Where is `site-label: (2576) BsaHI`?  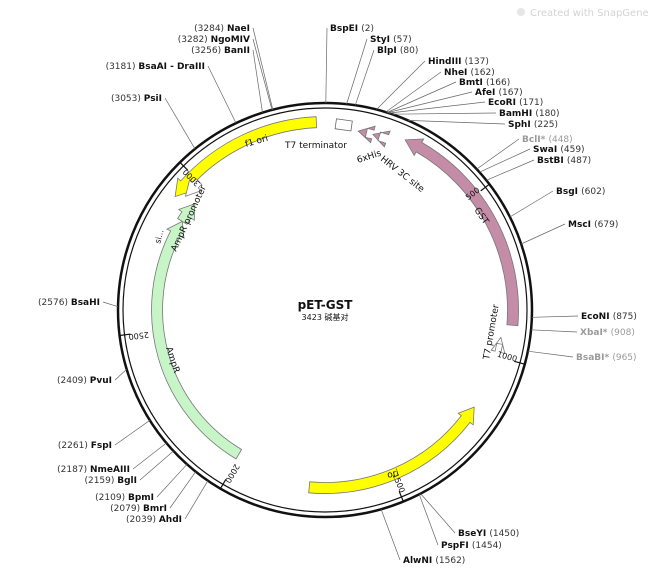
site-label: (2576) BsaHI is located at coordinates (69, 303).